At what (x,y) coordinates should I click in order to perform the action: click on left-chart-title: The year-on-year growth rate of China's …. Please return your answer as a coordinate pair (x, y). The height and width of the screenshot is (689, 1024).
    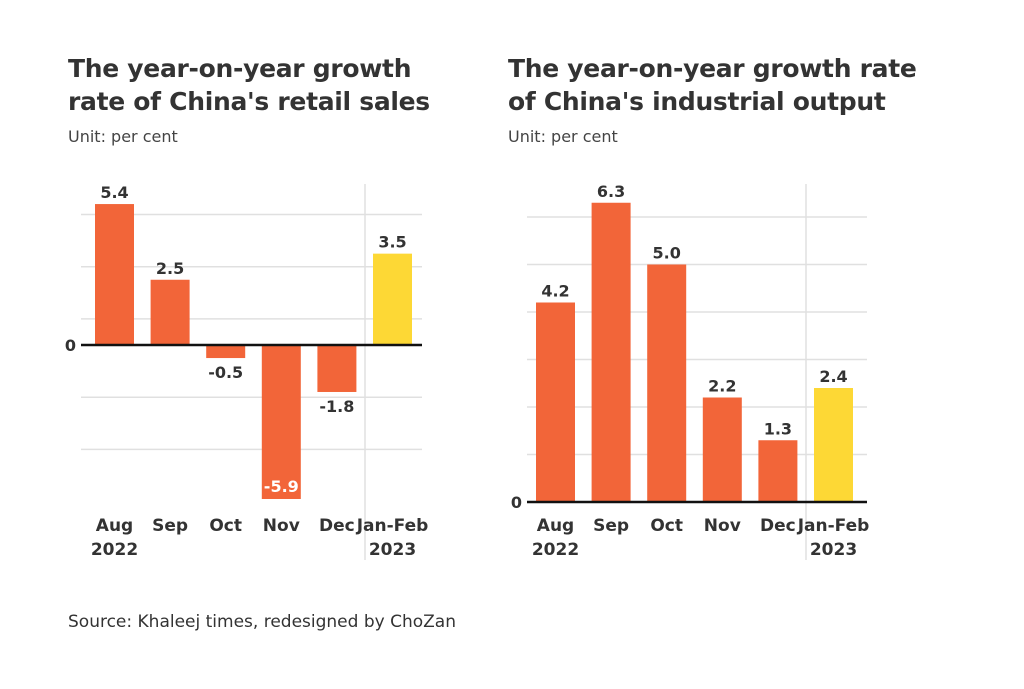
    Looking at the image, I should click on (249, 85).